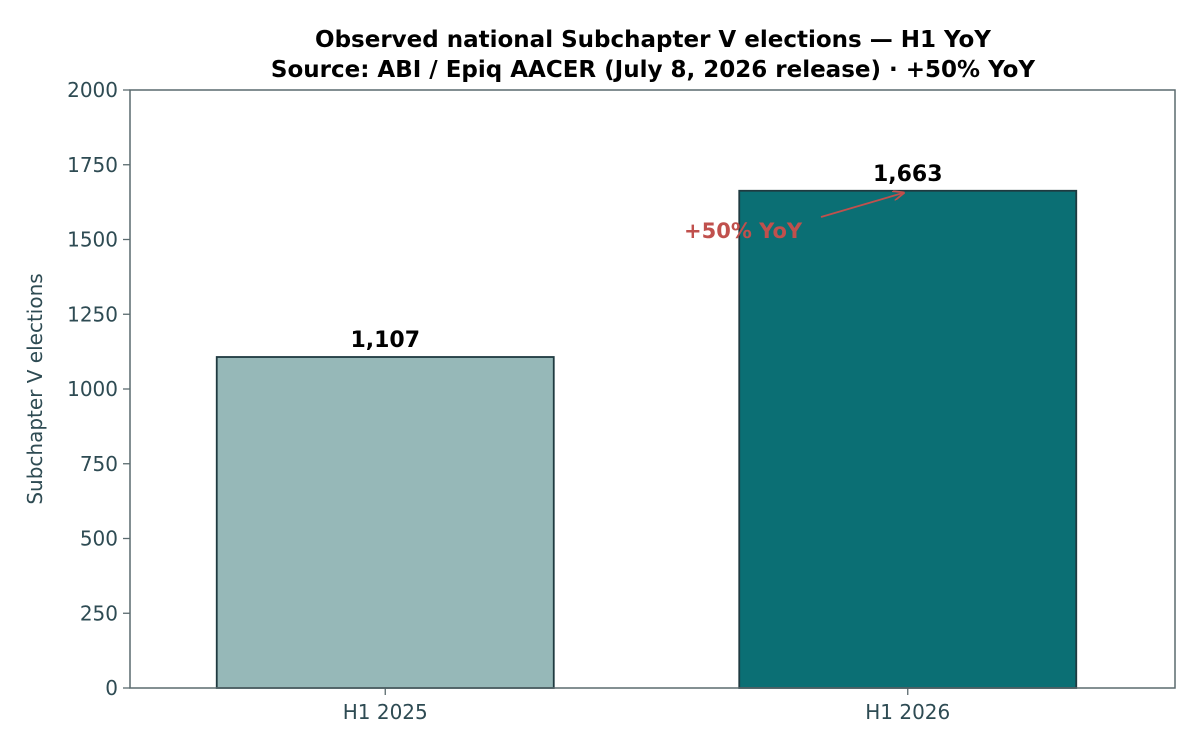 This screenshot has width=1200, height=750. I want to click on x-tick-label: H1 2025, so click(385, 712).